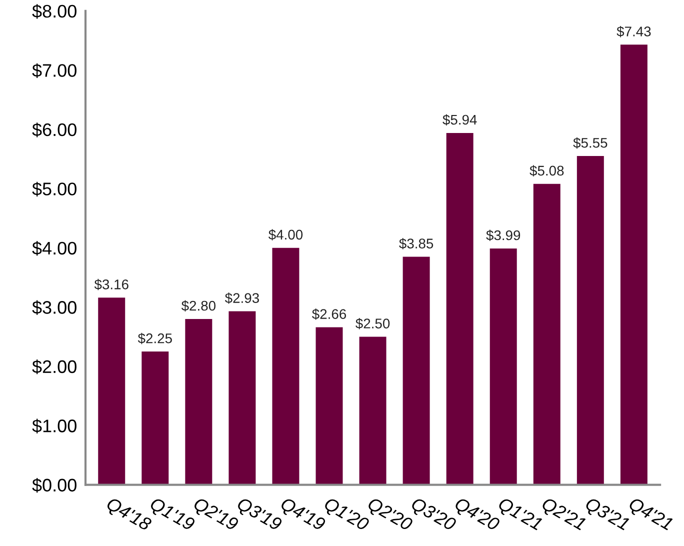 Image resolution: width=684 pixels, height=546 pixels. I want to click on y-tick-label: $4.00, so click(54, 248).